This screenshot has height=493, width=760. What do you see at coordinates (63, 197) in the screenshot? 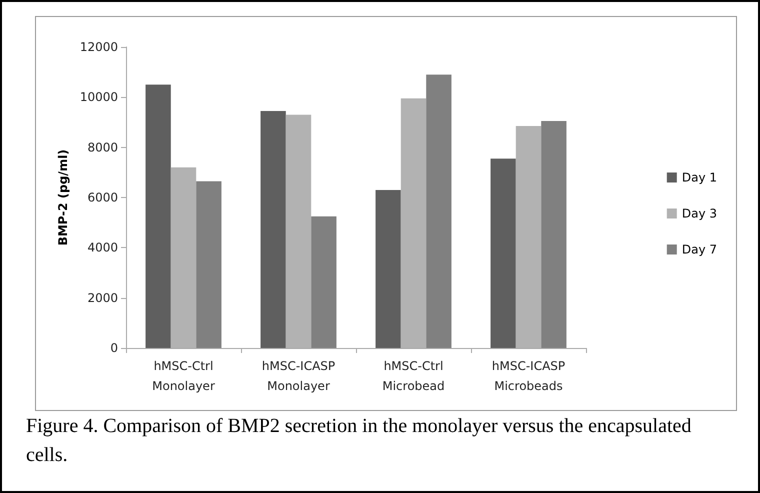
I see `y-axis-title: BMP-2 (pg/ml)` at bounding box center [63, 197].